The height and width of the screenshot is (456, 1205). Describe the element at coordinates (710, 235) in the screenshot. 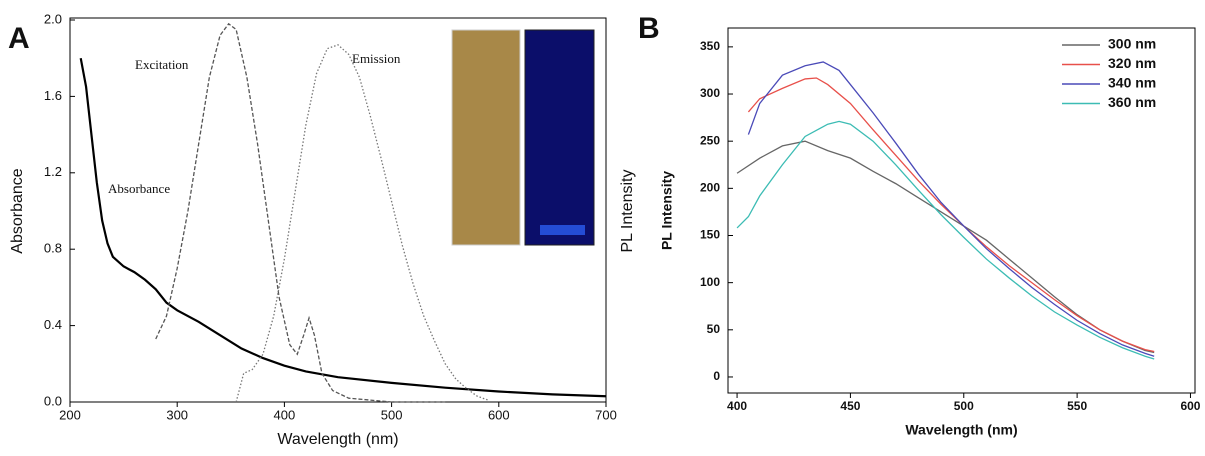

I see `y-tick-label: 150` at that location.